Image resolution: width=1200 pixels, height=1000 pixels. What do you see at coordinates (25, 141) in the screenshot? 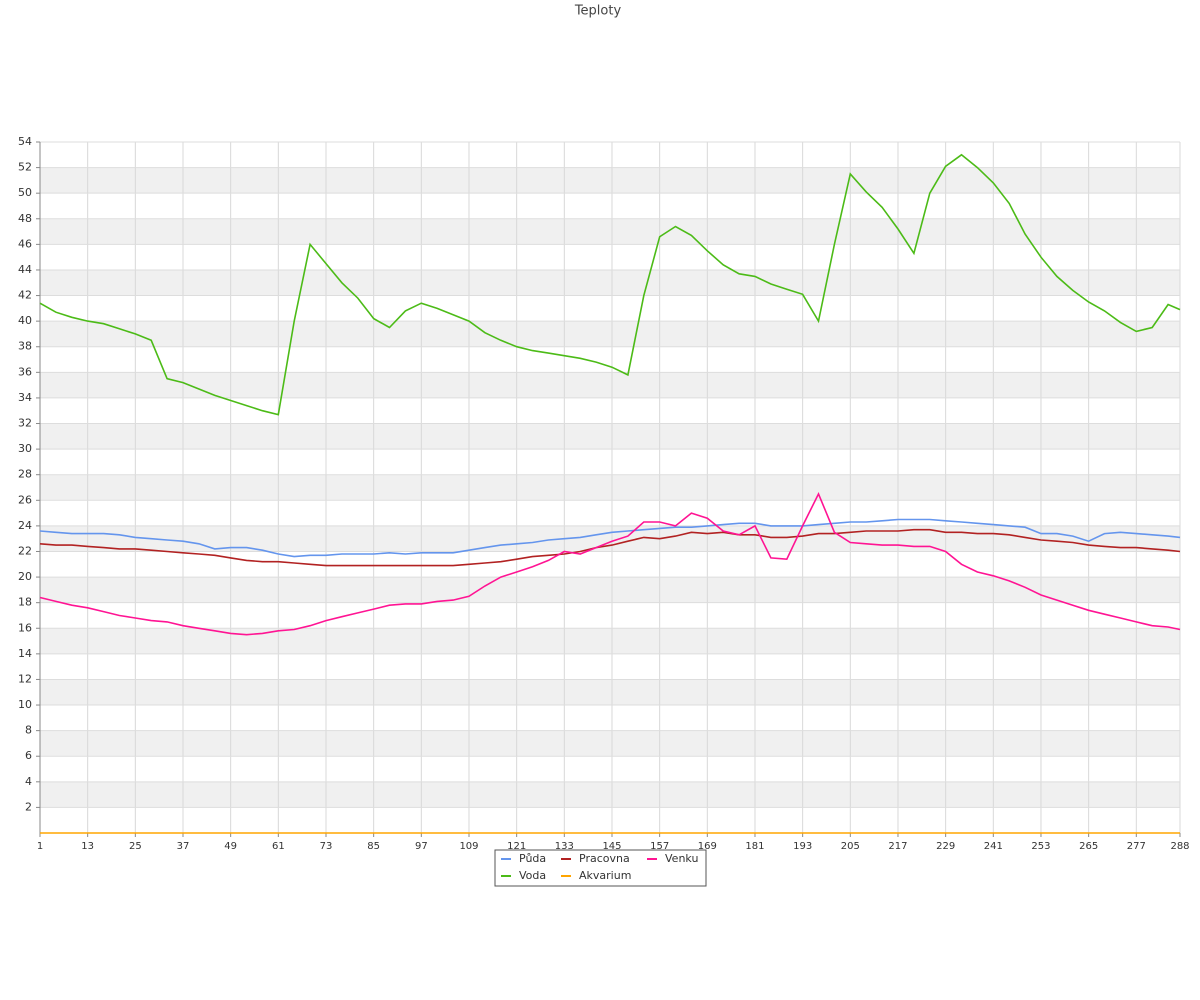
I see `y-tick-label: 54` at bounding box center [25, 141].